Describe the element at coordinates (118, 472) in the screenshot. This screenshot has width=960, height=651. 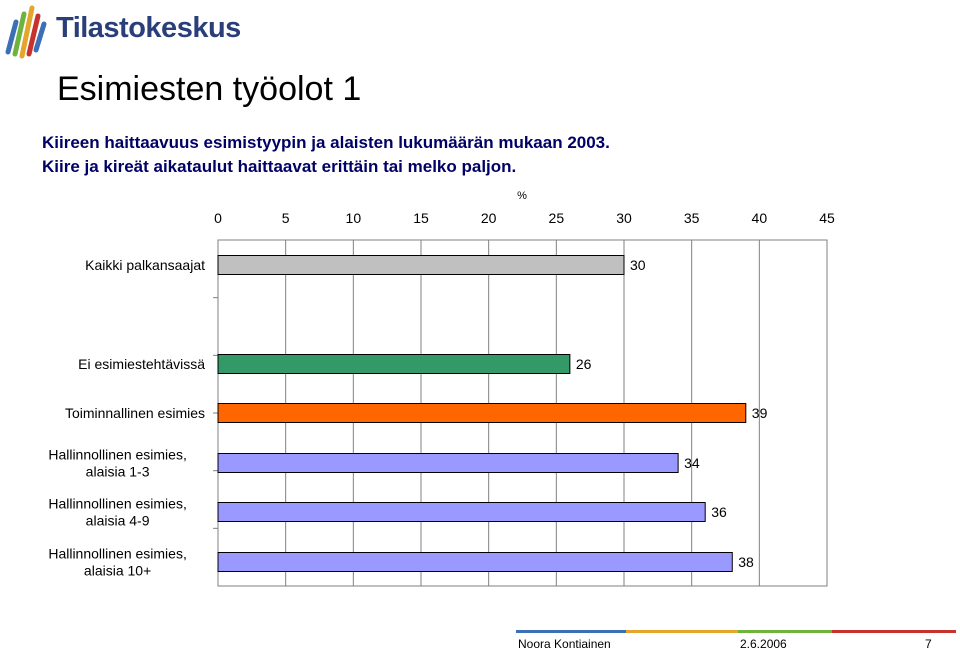
I see `category-label: alaisia 1-3` at that location.